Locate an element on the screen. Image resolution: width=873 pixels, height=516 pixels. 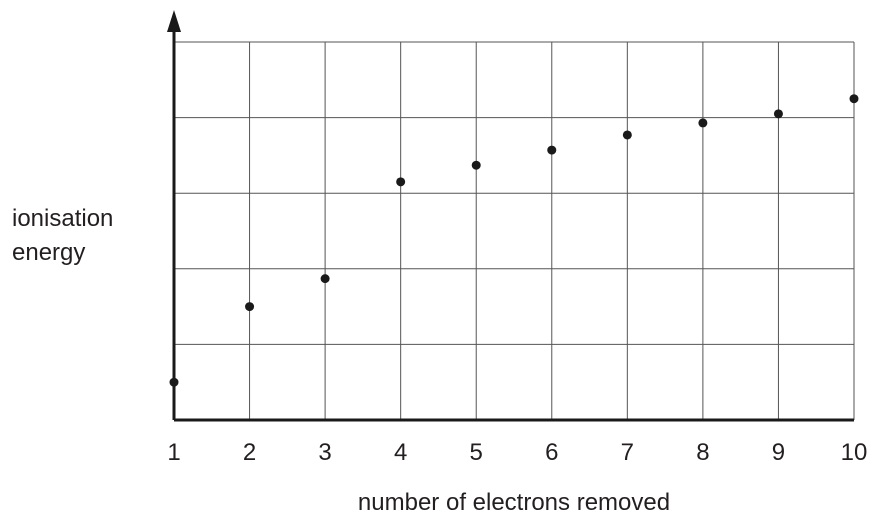
x-tick-label: 8 is located at coordinates (702, 452).